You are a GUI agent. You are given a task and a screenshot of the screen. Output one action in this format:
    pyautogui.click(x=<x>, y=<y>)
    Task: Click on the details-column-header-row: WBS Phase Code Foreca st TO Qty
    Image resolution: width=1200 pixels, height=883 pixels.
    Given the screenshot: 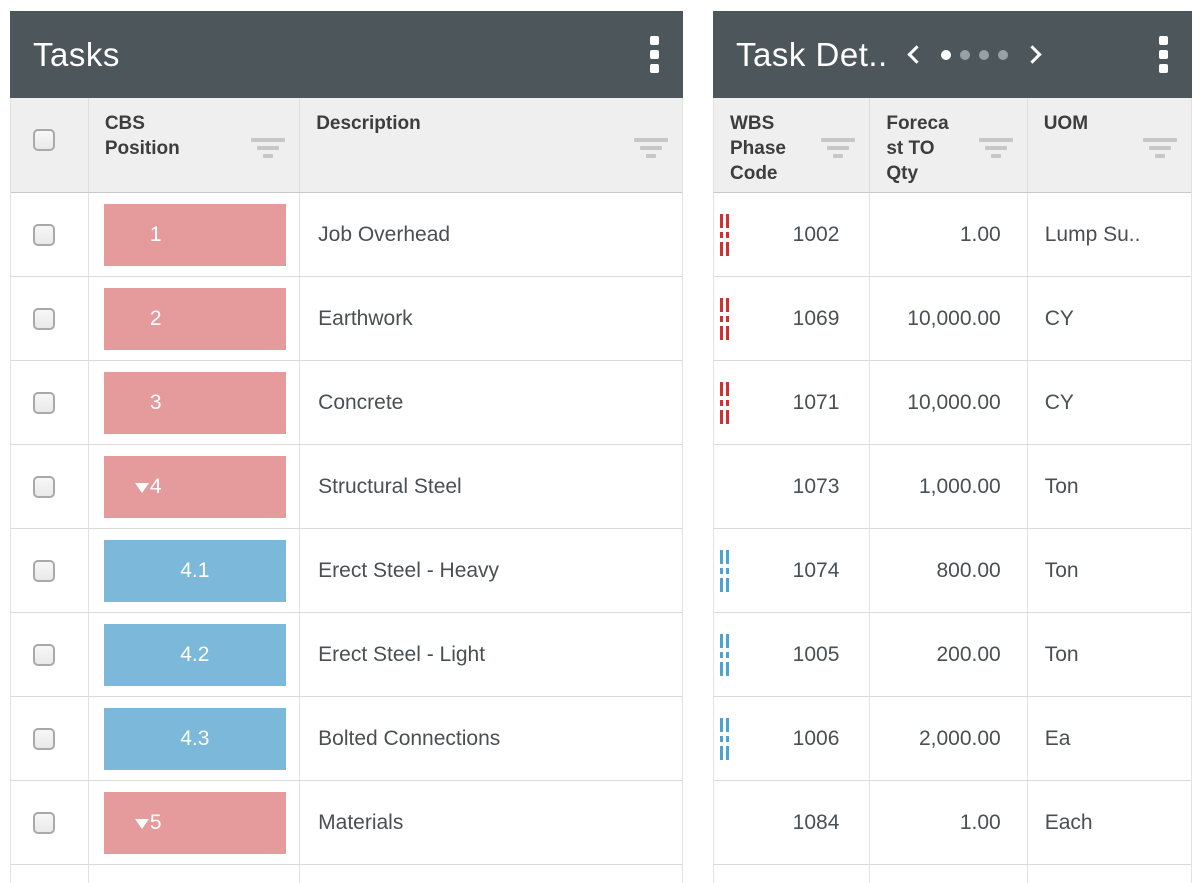 What is the action you would take?
    pyautogui.click(x=952, y=145)
    